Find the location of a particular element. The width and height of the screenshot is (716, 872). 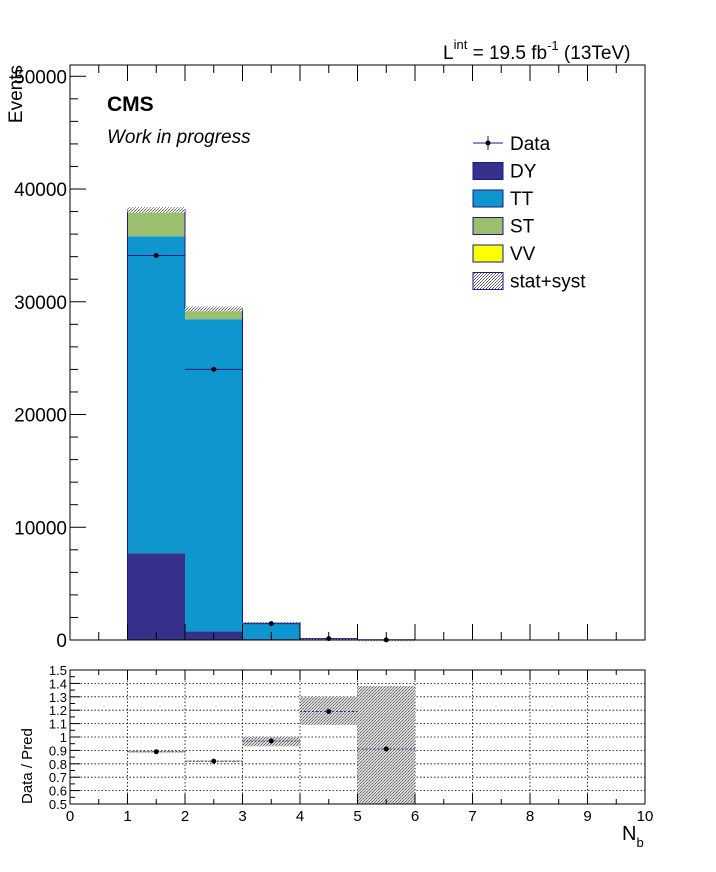

status-label: Work in progress is located at coordinates (179, 137).